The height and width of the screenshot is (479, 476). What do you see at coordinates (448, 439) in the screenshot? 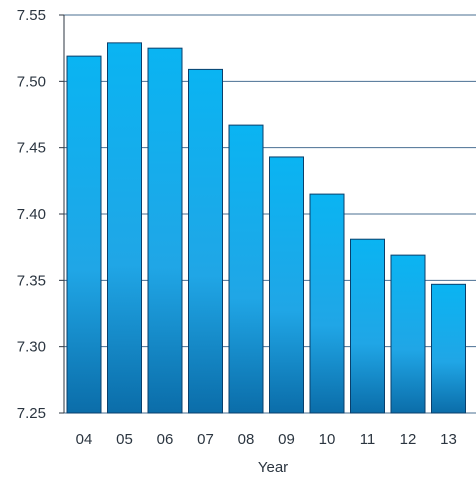
I see `x-tick-label: 13` at bounding box center [448, 439].